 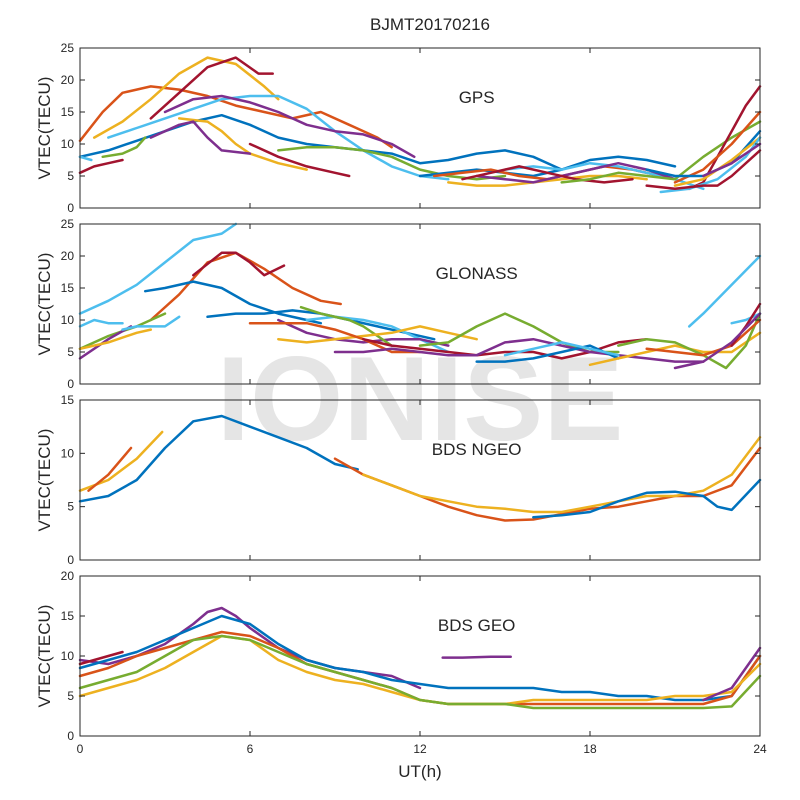 I want to click on x-tick-label: 18, so click(x=590, y=749).